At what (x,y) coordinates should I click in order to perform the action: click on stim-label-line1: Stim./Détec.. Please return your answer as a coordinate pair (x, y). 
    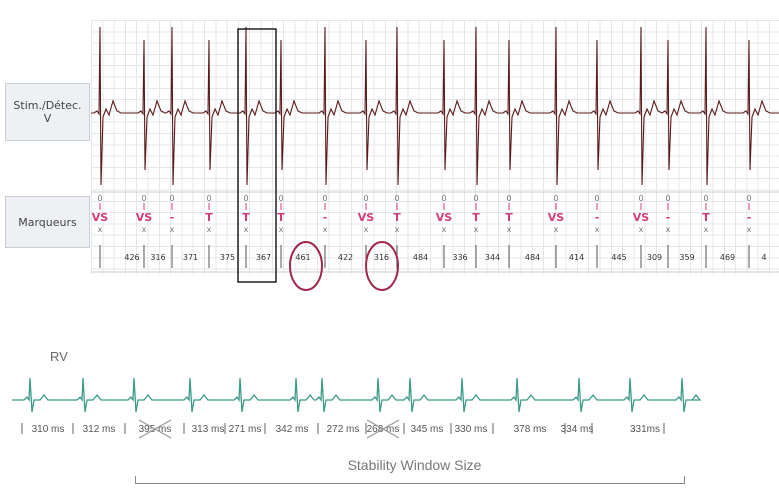
    Looking at the image, I should click on (47, 105).